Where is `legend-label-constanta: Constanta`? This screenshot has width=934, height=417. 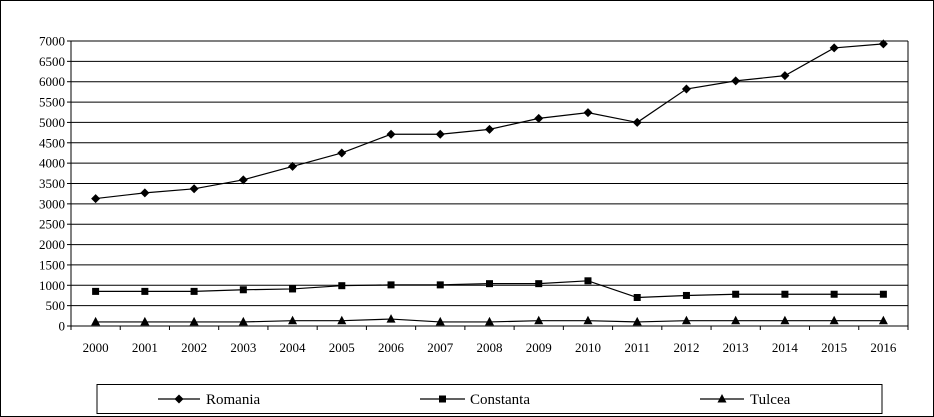
legend-label-constanta: Constanta is located at coordinates (500, 400).